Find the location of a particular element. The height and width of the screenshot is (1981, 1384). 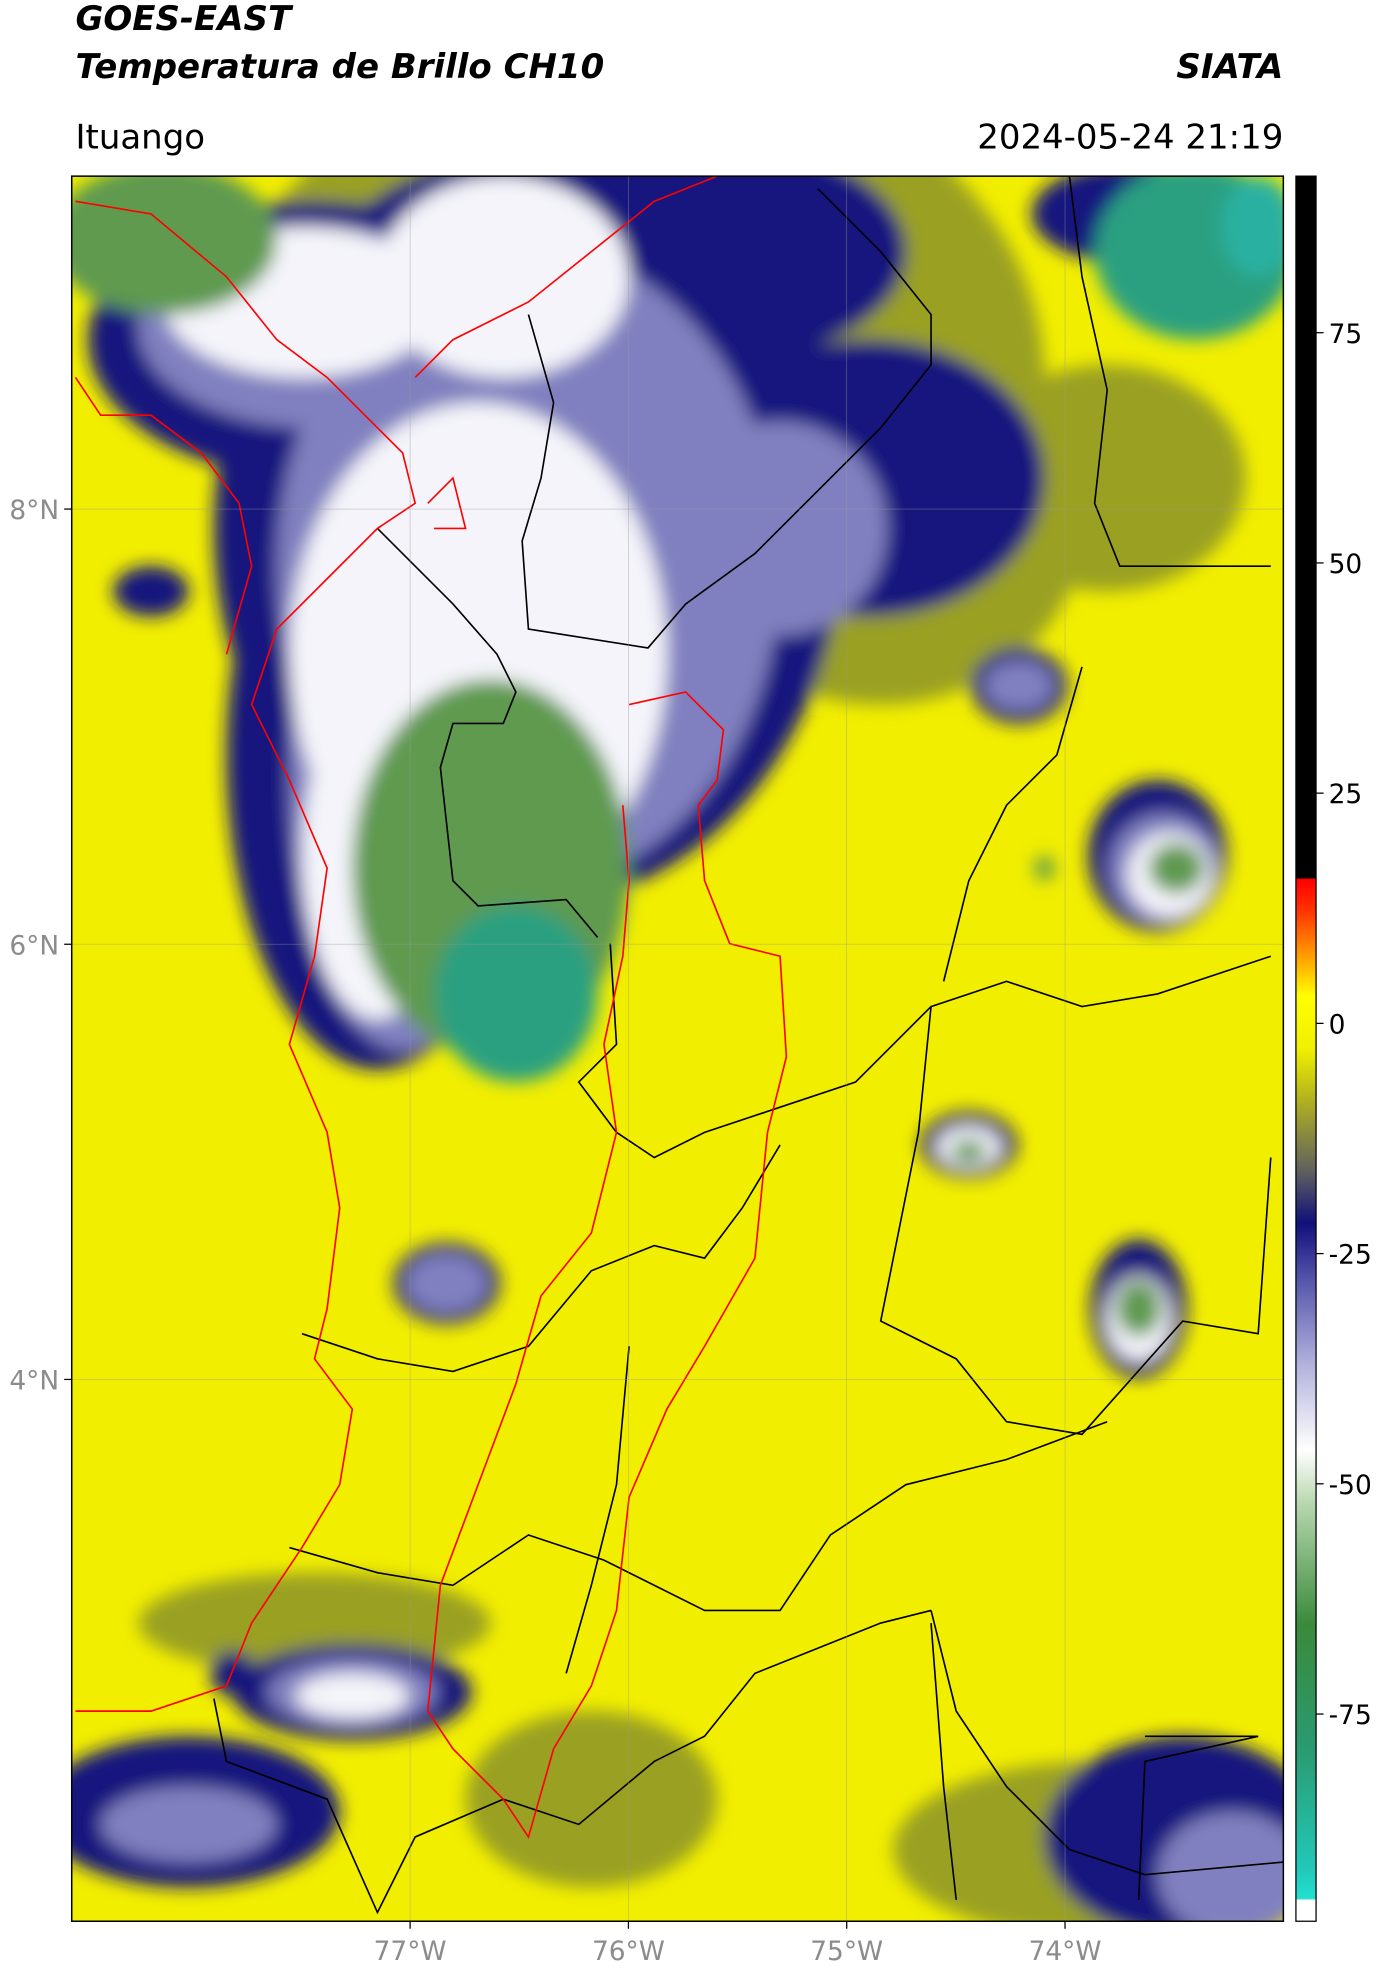

lon-label: 75°W is located at coordinates (846, 1951).